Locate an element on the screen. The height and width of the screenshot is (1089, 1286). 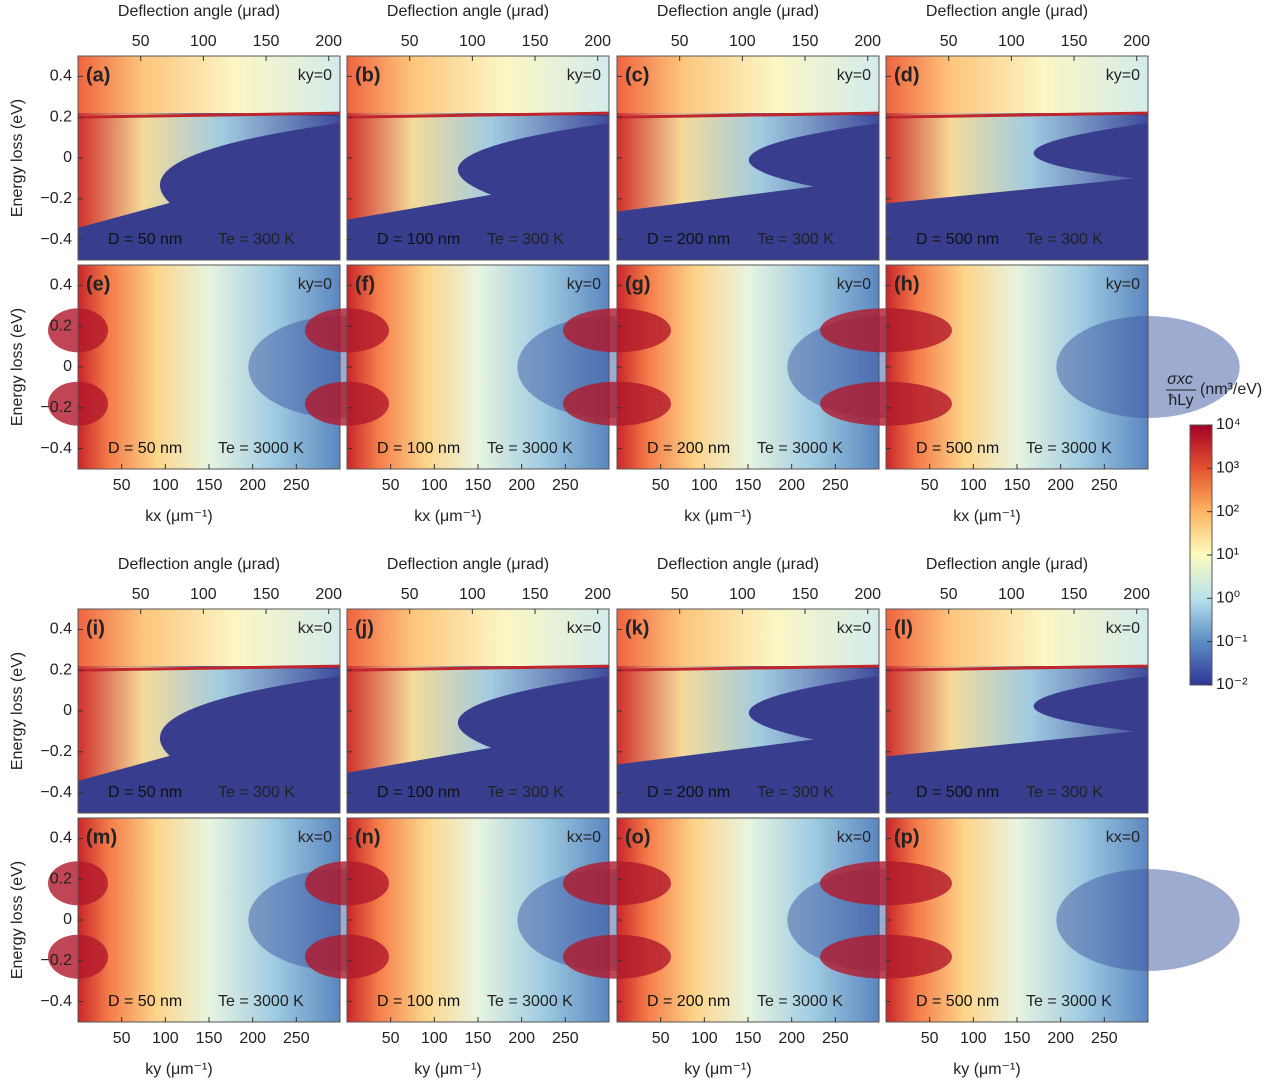
panel-label: (f) is located at coordinates (365, 284).